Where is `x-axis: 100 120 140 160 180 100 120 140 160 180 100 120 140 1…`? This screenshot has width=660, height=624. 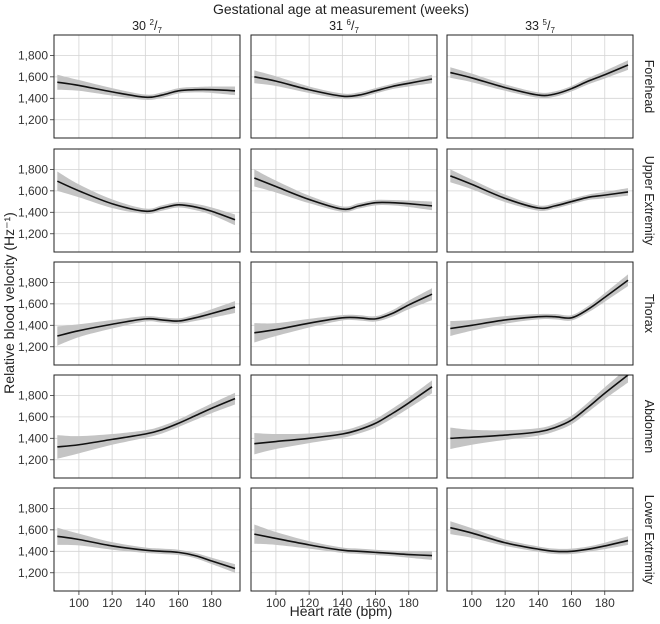 x-axis: 100 120 140 160 180 100 120 140 160 180 100 120 140 1… is located at coordinates (342, 600).